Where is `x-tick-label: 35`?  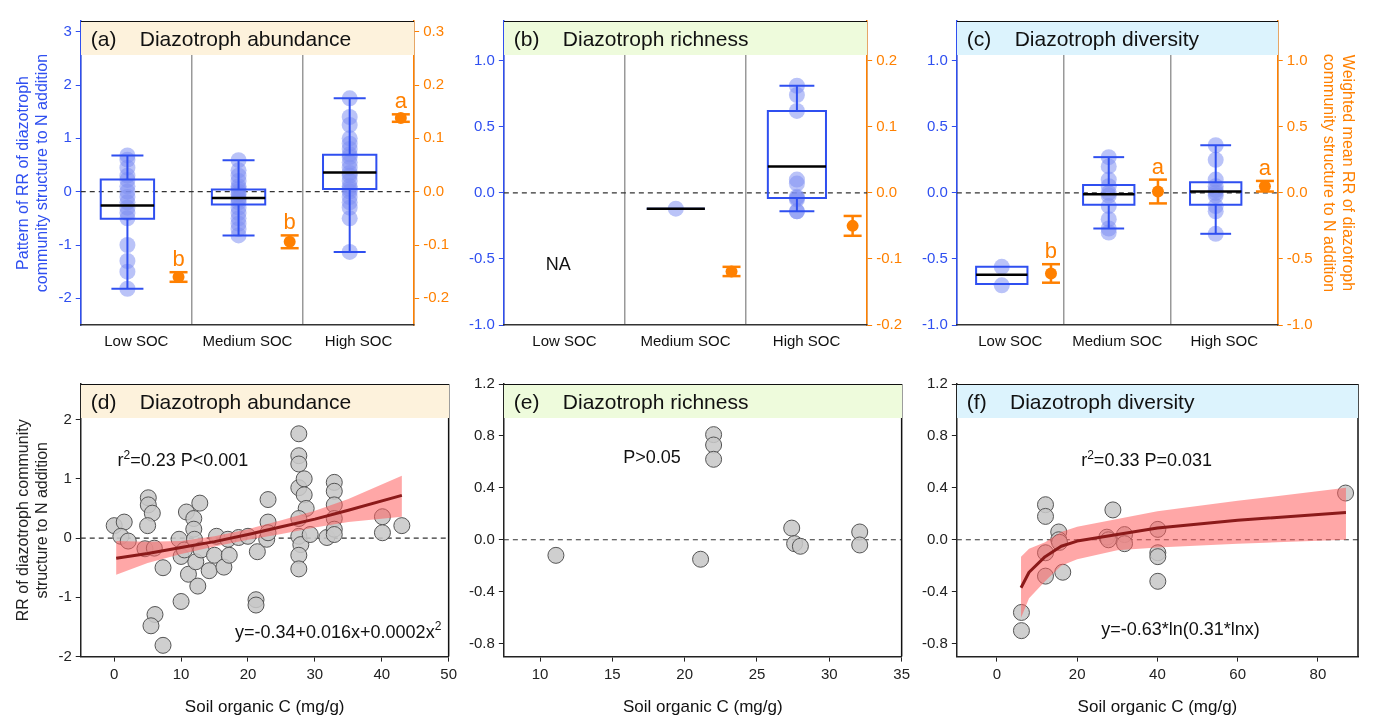 x-tick-label: 35 is located at coordinates (901, 673).